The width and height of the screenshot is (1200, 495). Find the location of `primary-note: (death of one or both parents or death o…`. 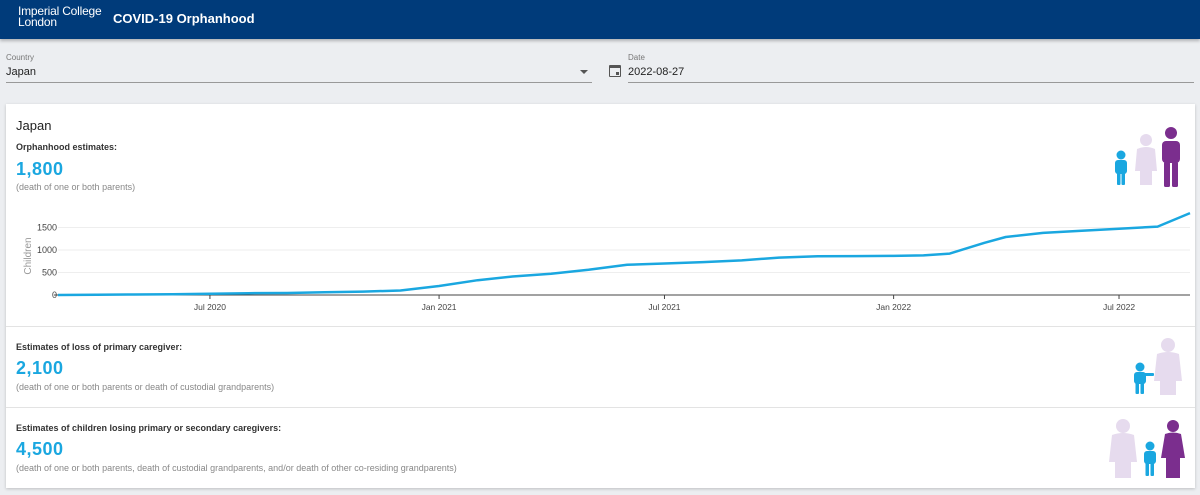

primary-note: (death of one or both parents or death o… is located at coordinates (145, 387).